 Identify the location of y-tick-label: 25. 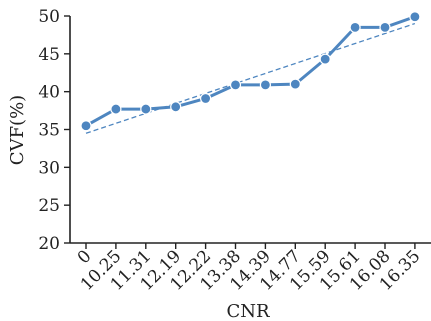
(49, 206).